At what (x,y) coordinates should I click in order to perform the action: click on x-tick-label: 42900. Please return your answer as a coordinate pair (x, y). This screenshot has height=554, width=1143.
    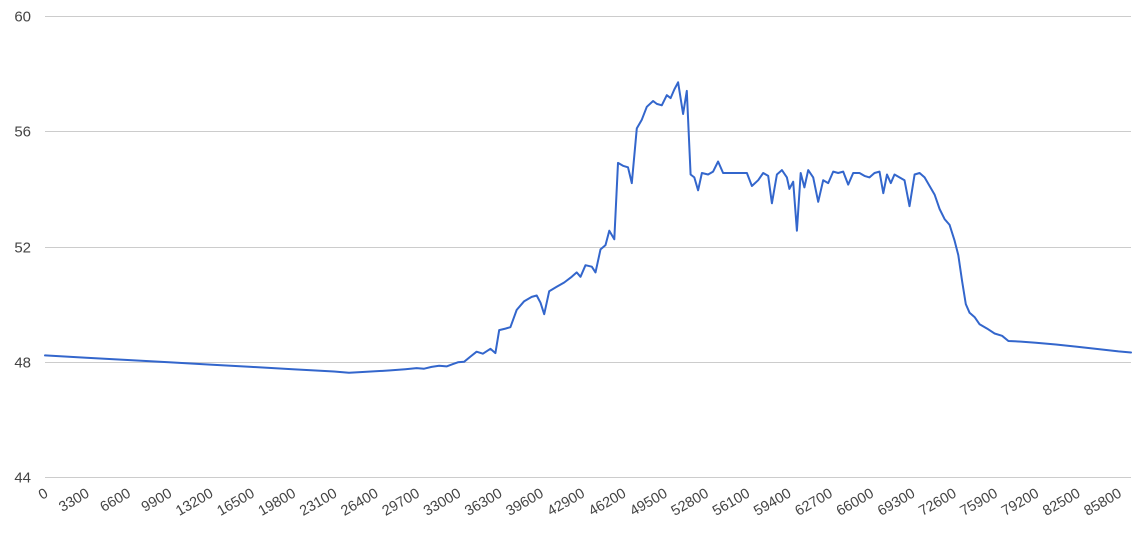
    Looking at the image, I should click on (566, 503).